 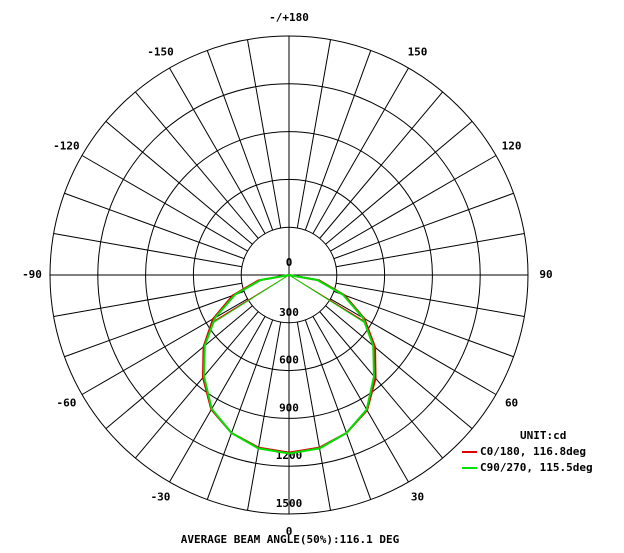 What do you see at coordinates (289, 503) in the screenshot?
I see `r-tick-label: 1500` at bounding box center [289, 503].